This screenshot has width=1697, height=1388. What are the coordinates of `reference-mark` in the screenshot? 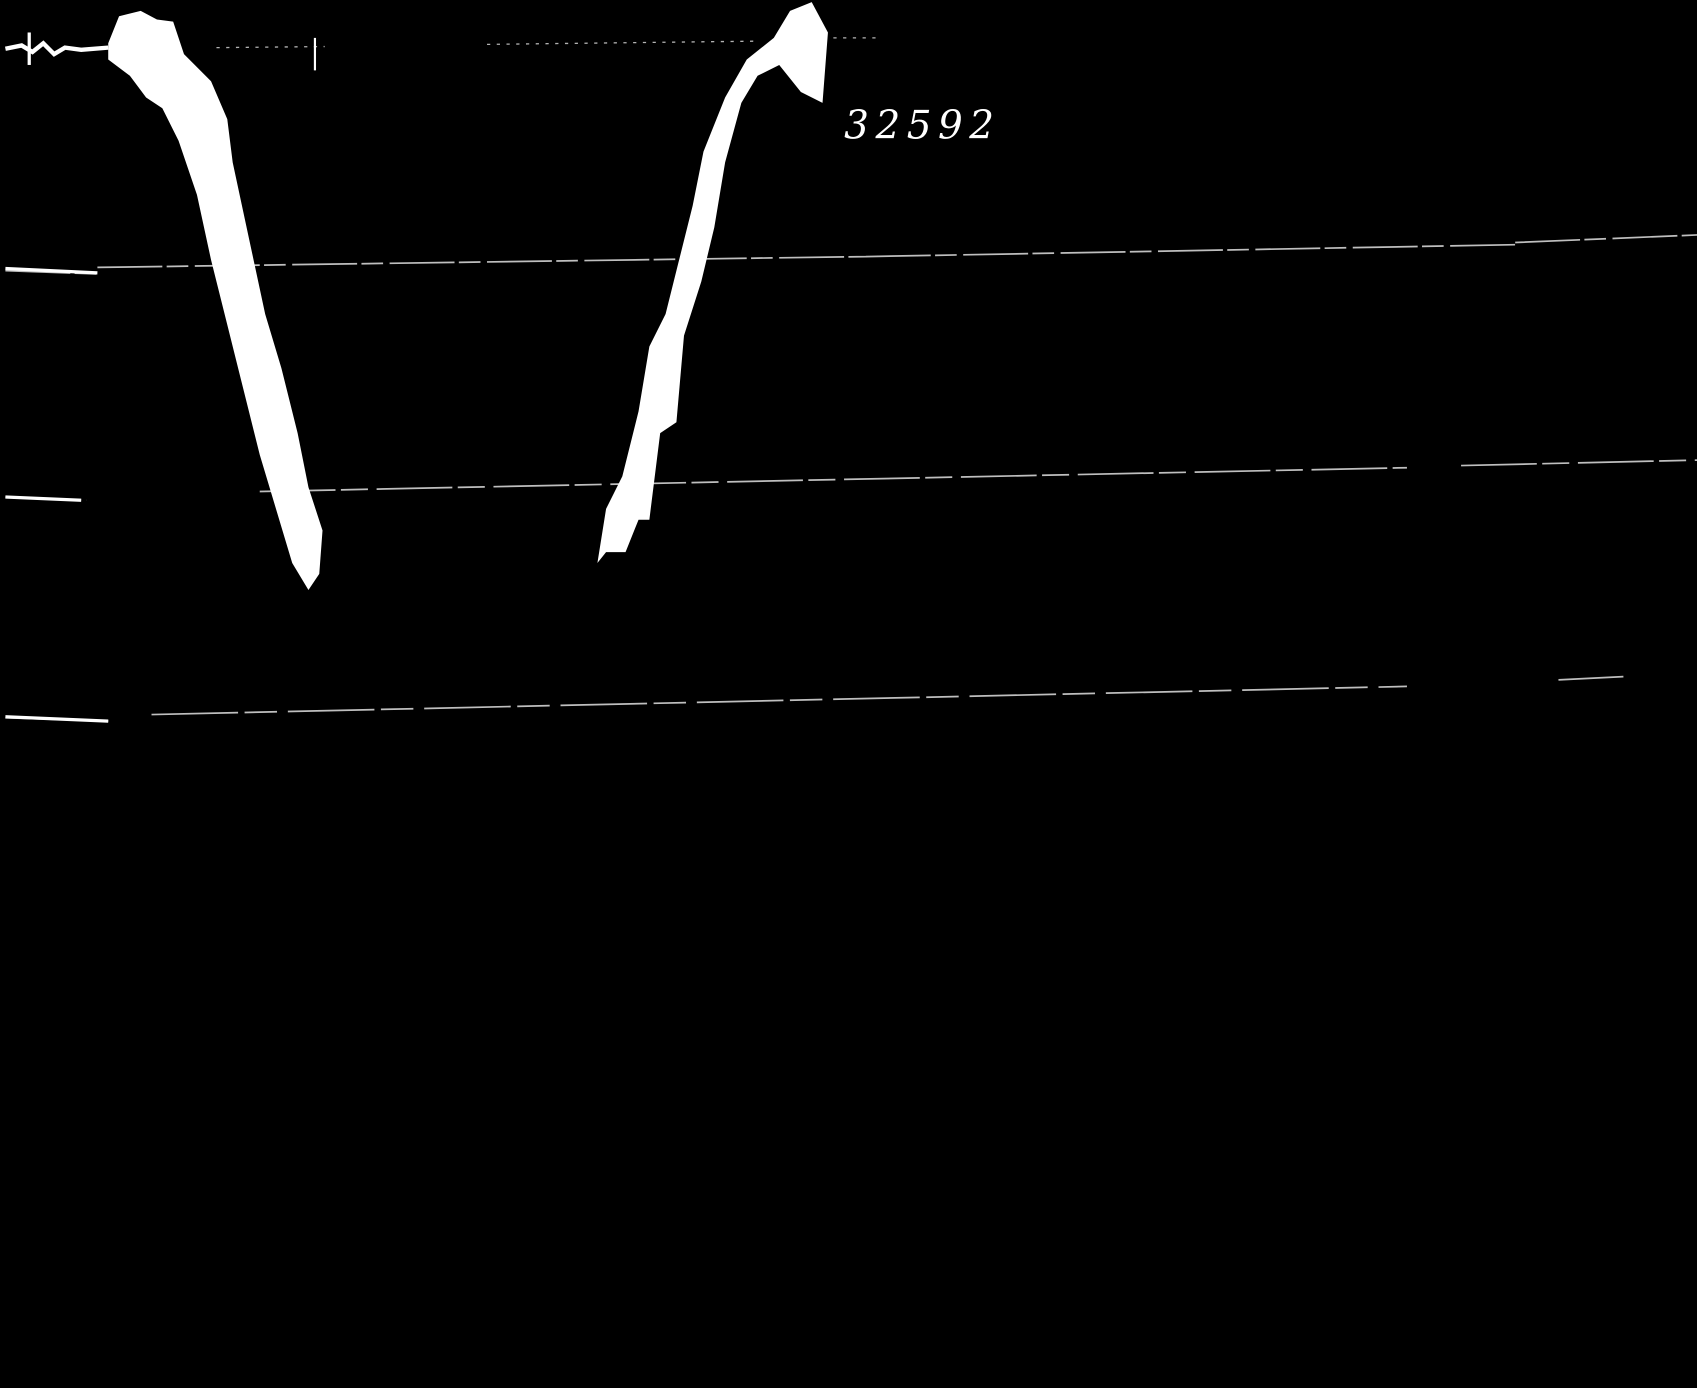 It's located at (57, 494).